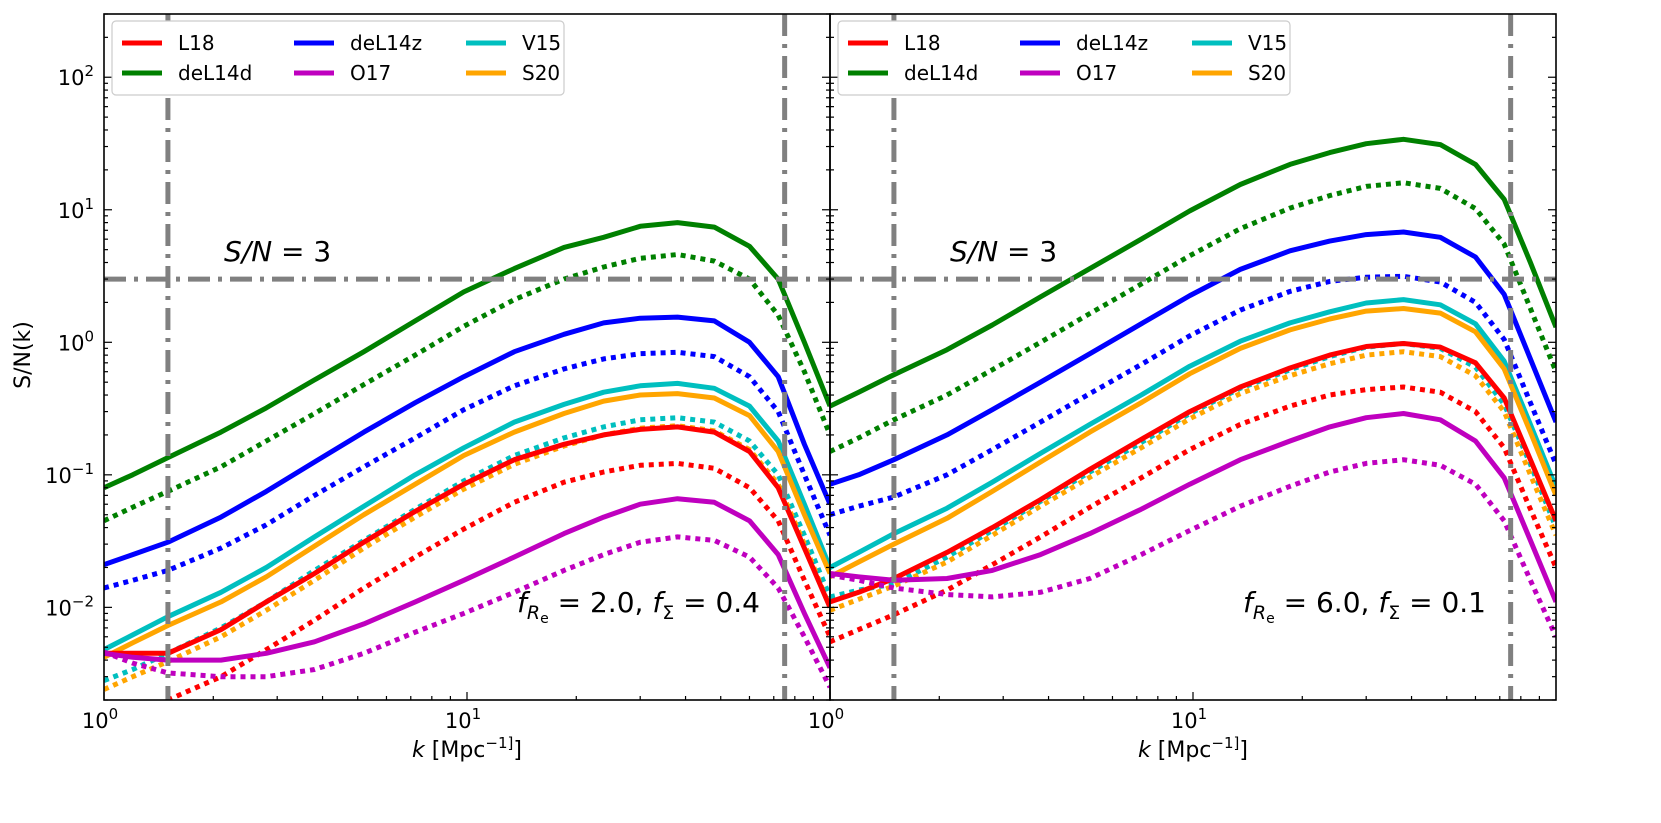  Describe the element at coordinates (76, 209) in the screenshot. I see `y-tick-label: 10¹` at that location.